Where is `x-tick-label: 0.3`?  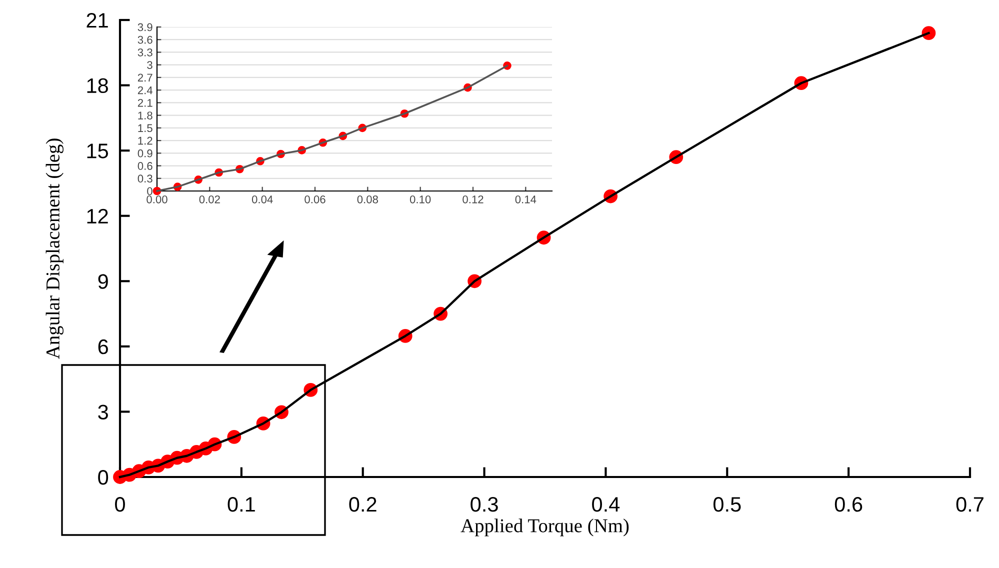
x-tick-label: 0.3 is located at coordinates (484, 504).